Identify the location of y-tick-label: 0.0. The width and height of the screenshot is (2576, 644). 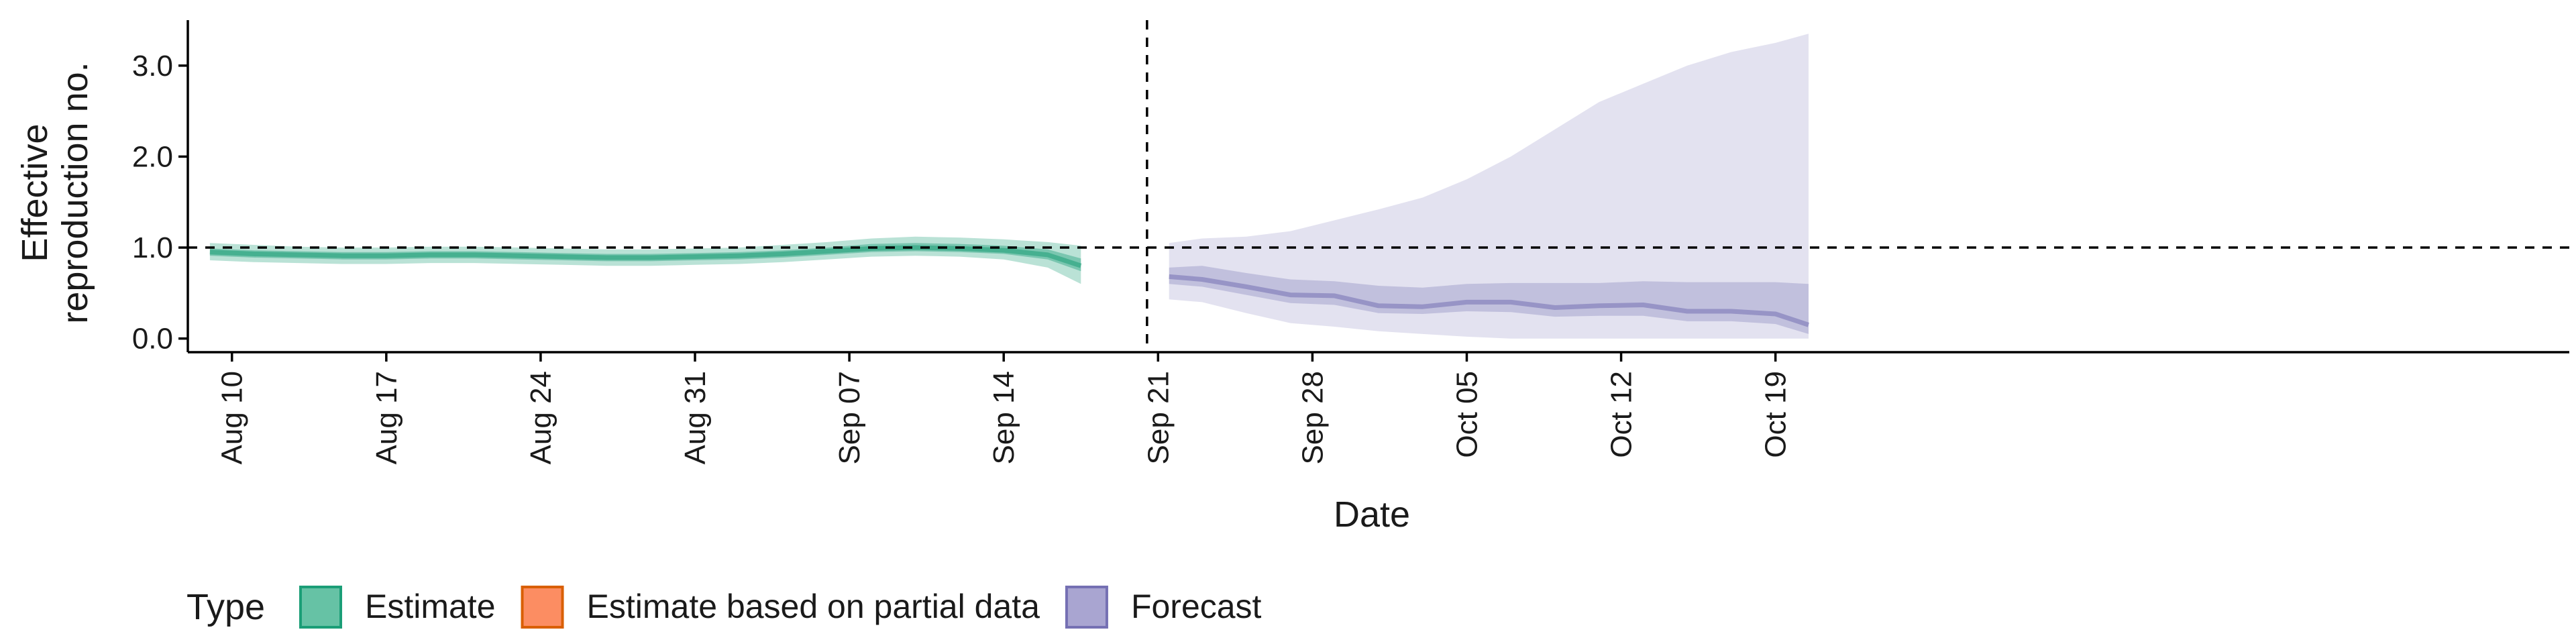
(152, 339).